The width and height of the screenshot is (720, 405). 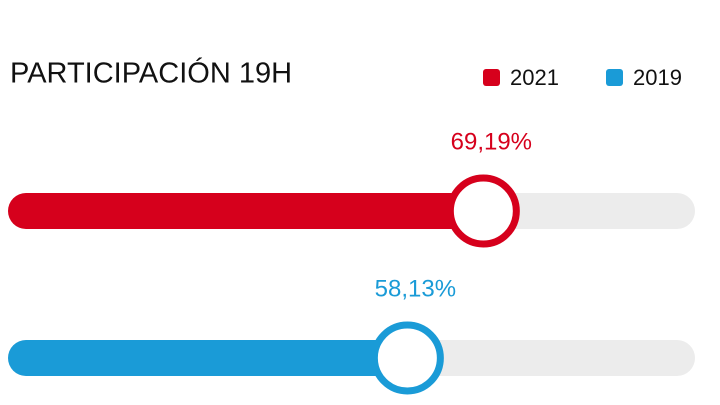 I want to click on legend-label: 2021, so click(x=534, y=77).